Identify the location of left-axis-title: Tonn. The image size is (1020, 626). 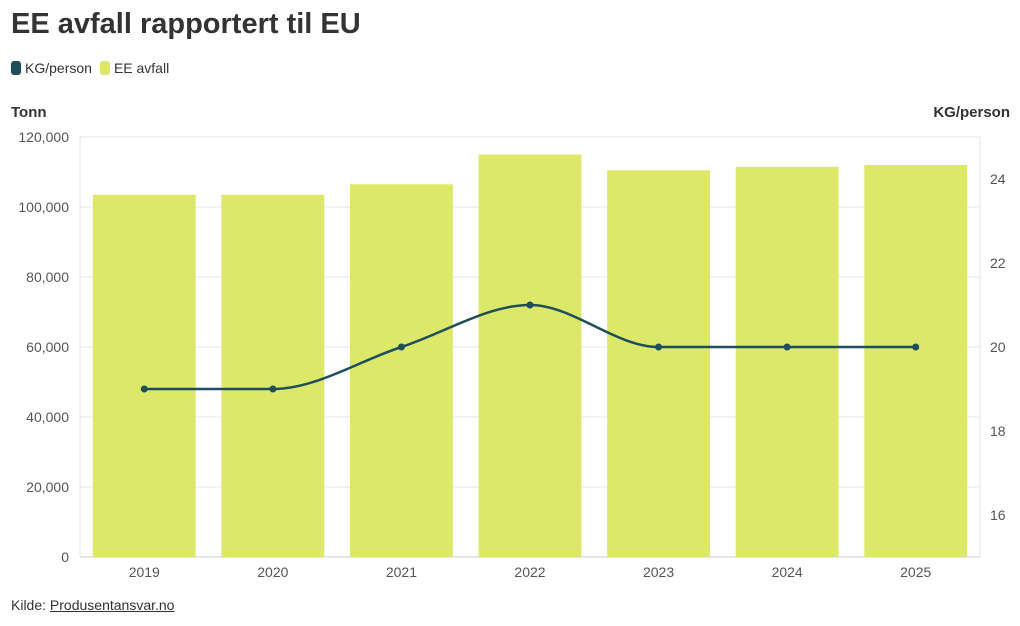
(29, 112).